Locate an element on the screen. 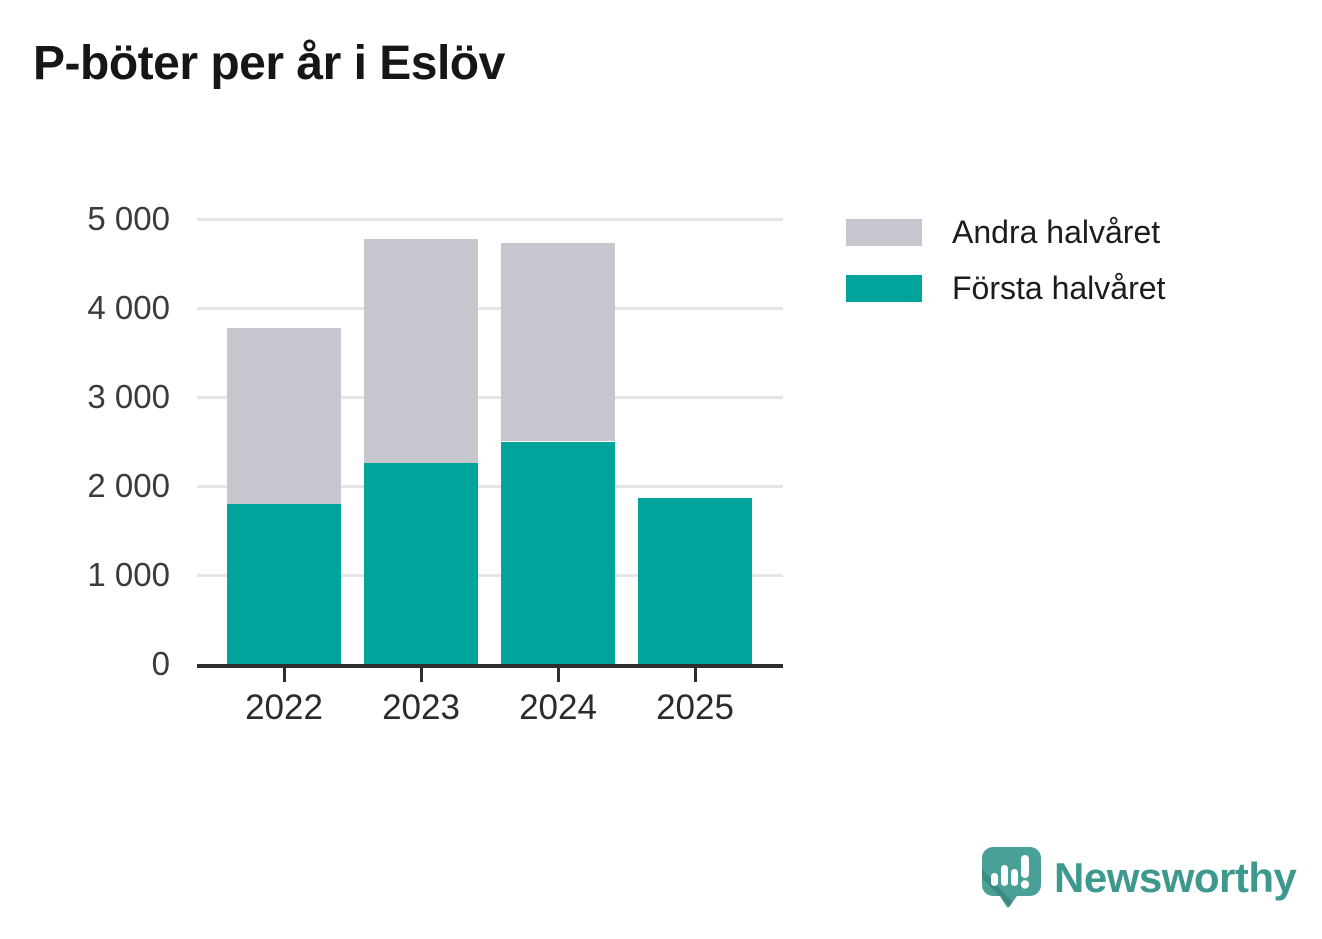 The image size is (1322, 939). legend-item-andra-halvaret: Andra halvåret is located at coordinates (1005, 232).